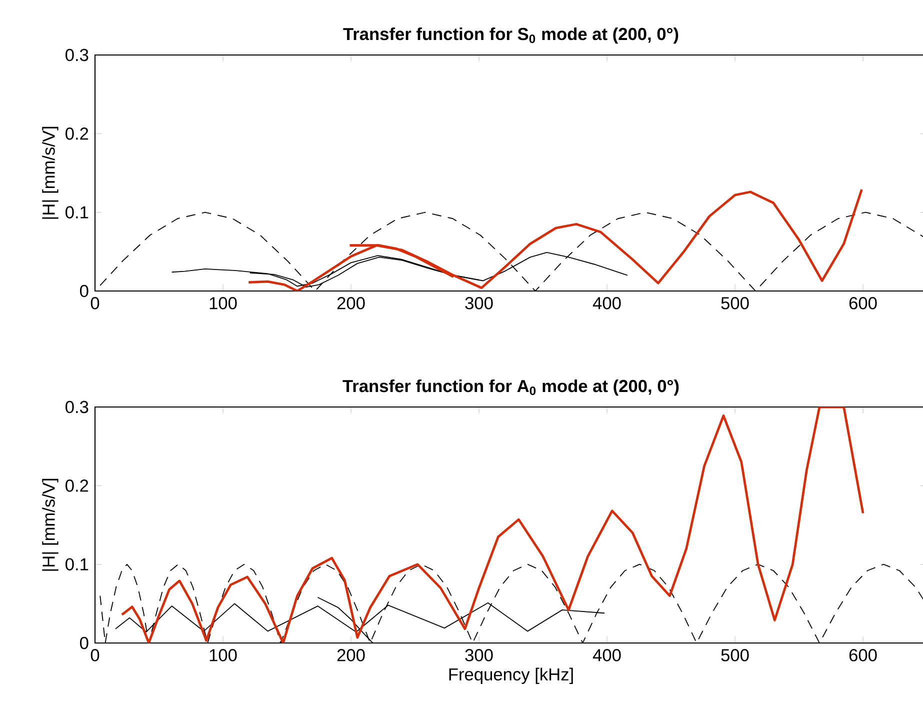  What do you see at coordinates (510, 387) in the screenshot?
I see `chart-title: Transfer function for A$_{0}$ mode at (200, 0°)` at bounding box center [510, 387].